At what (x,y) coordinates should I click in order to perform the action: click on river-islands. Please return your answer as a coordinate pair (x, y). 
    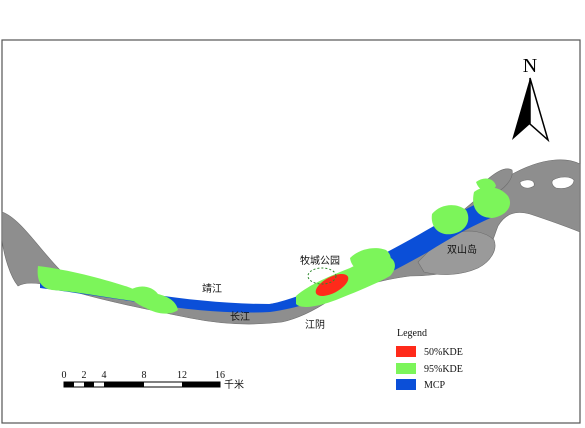
    Looking at the image, I should click on (547, 182).